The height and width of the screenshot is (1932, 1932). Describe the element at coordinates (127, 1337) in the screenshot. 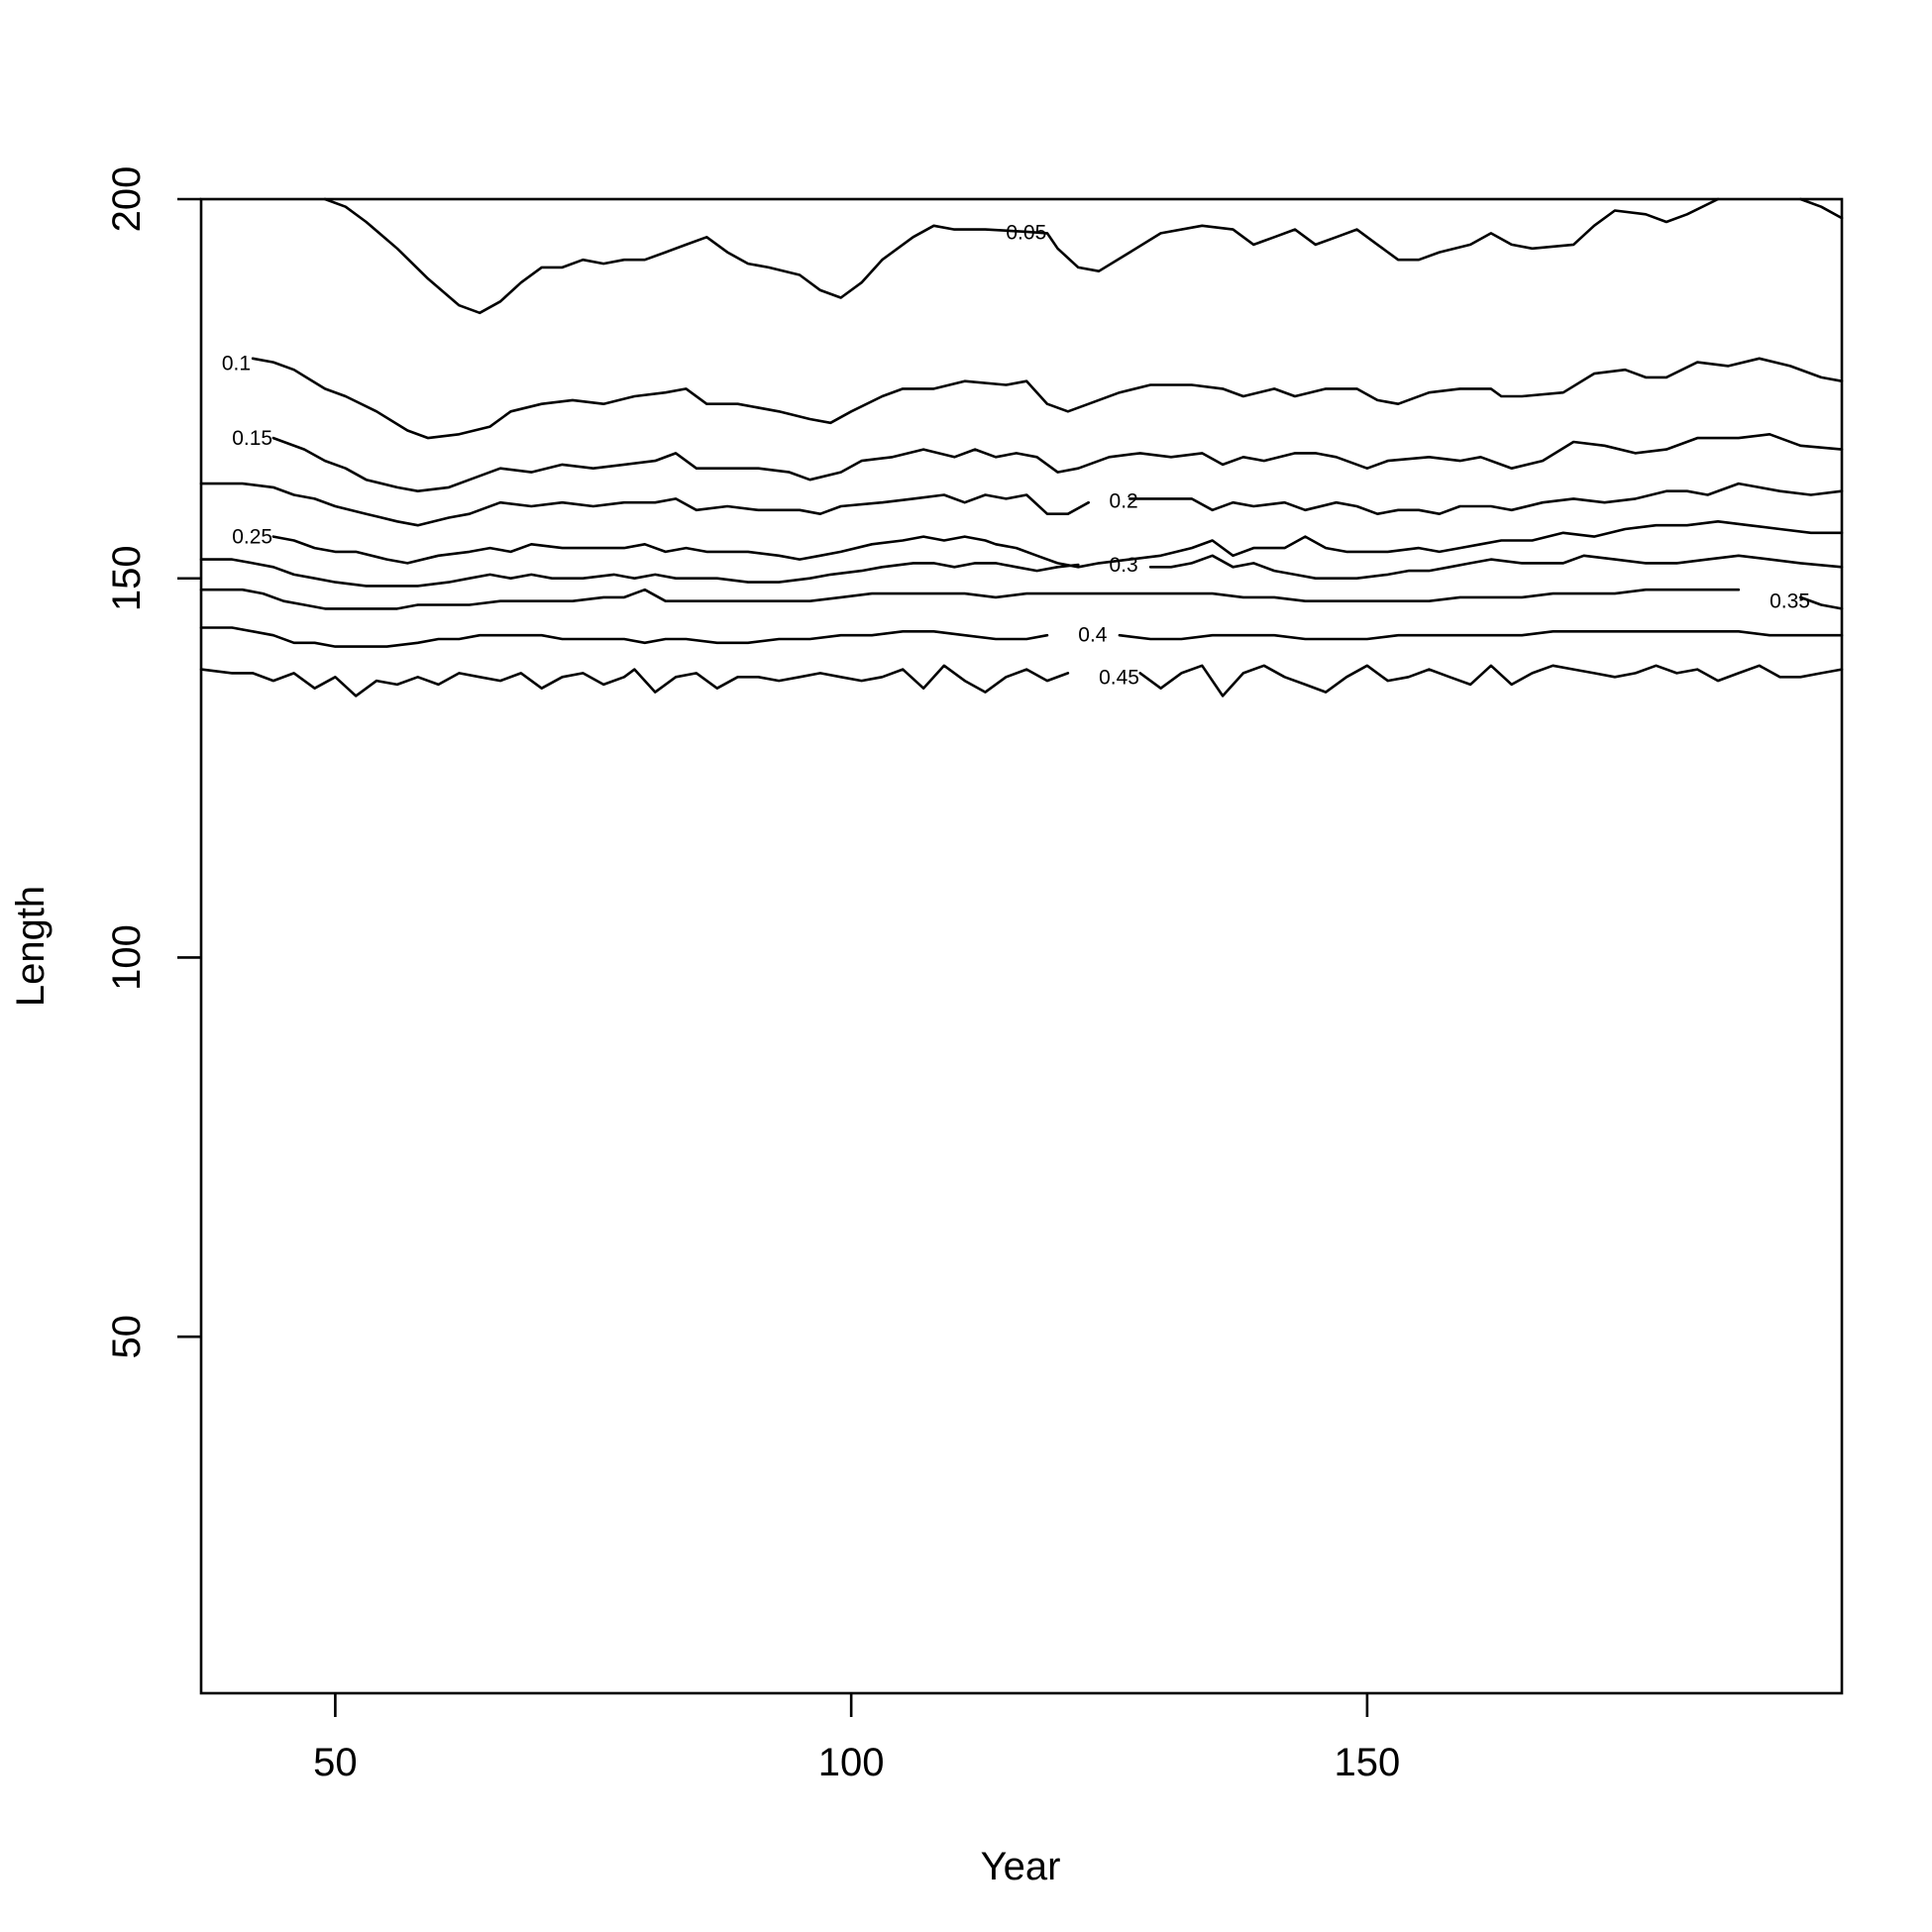

I see `y-tick-label: 50` at that location.